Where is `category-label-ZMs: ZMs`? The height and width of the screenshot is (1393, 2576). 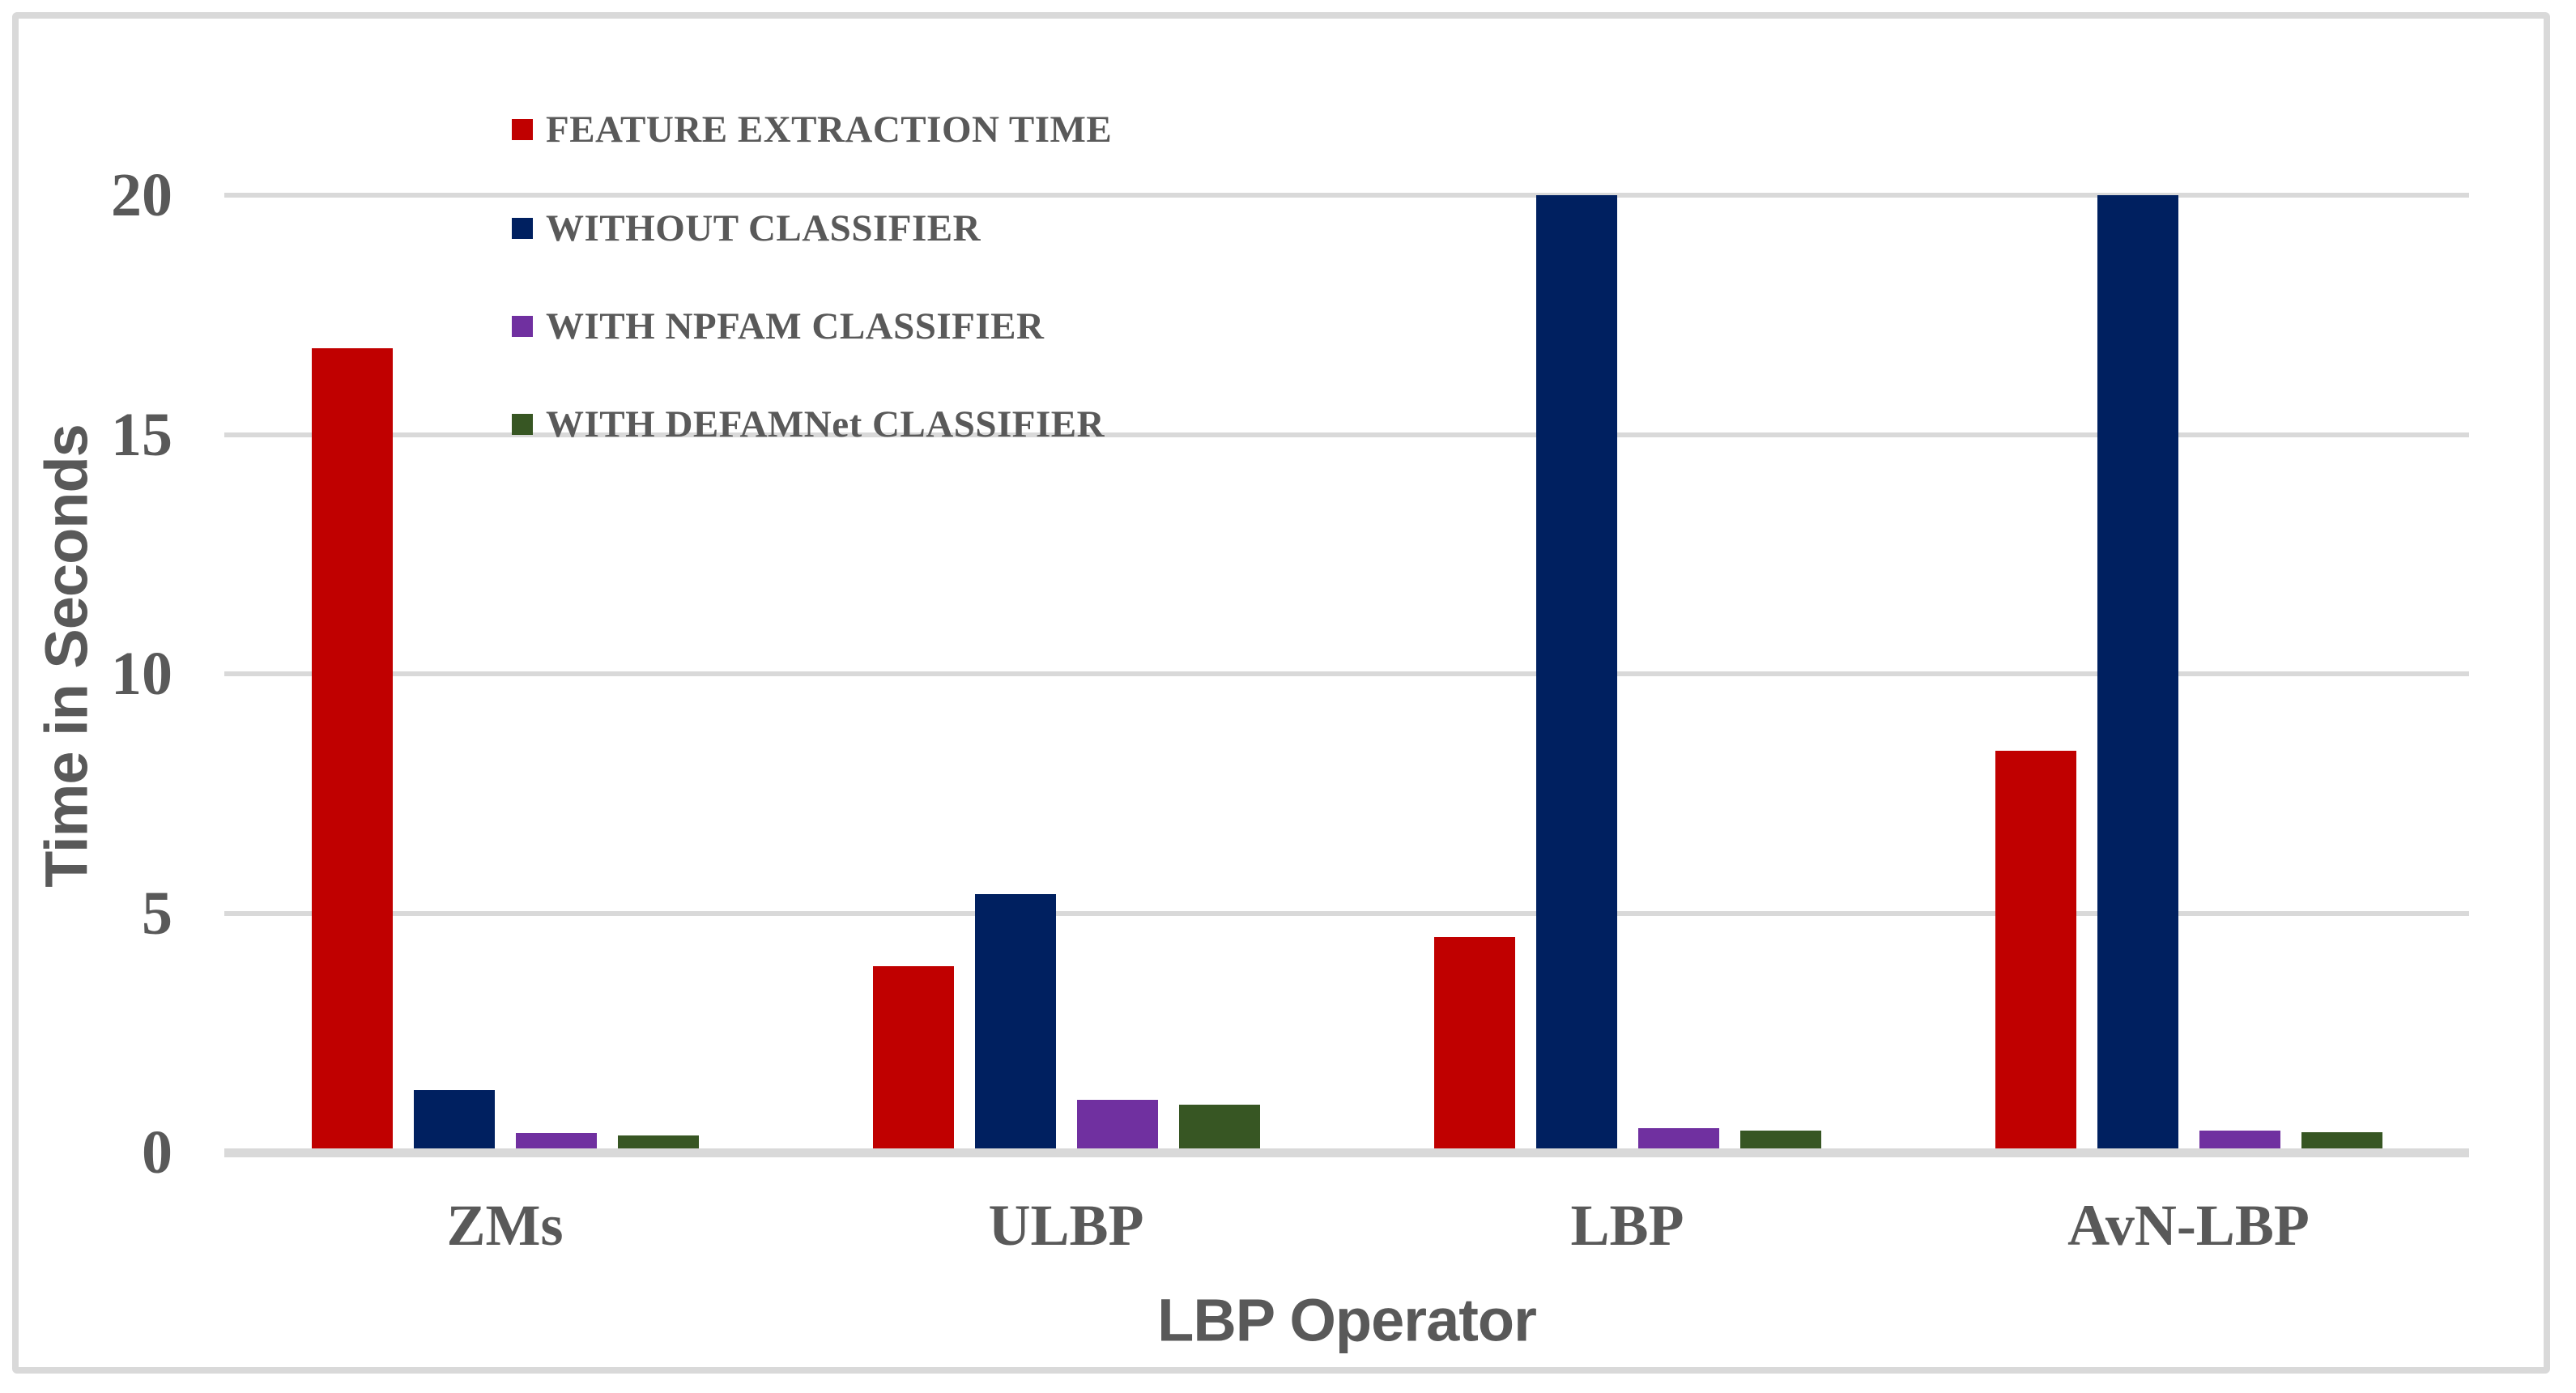
category-label-ZMs: ZMs is located at coordinates (505, 1225).